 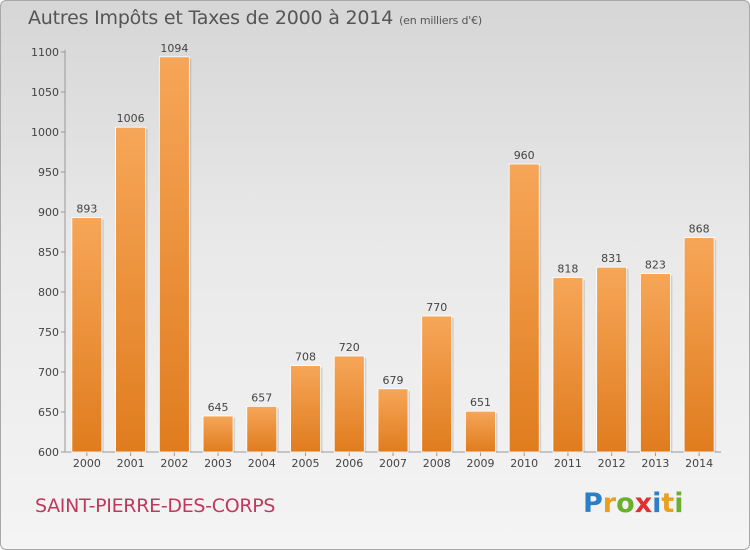 I want to click on bar-value-label: 1006, so click(x=131, y=118).